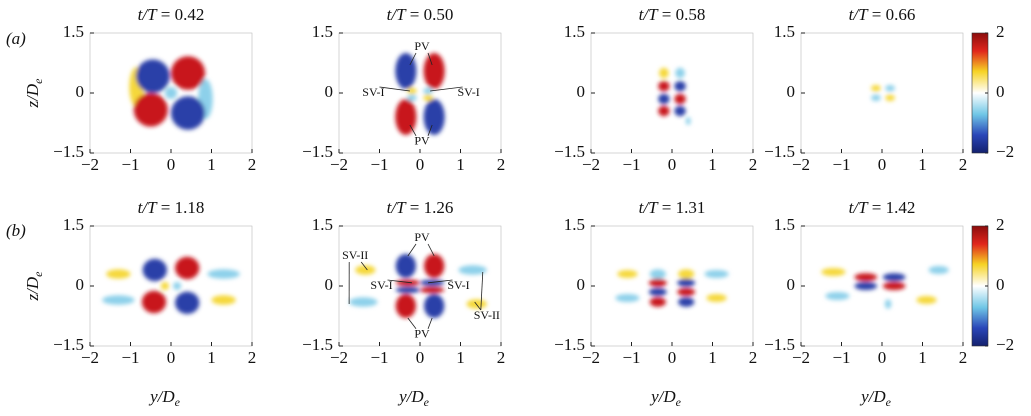  What do you see at coordinates (882, 14) in the screenshot?
I see `panel-title: t/T = 0.66` at bounding box center [882, 14].